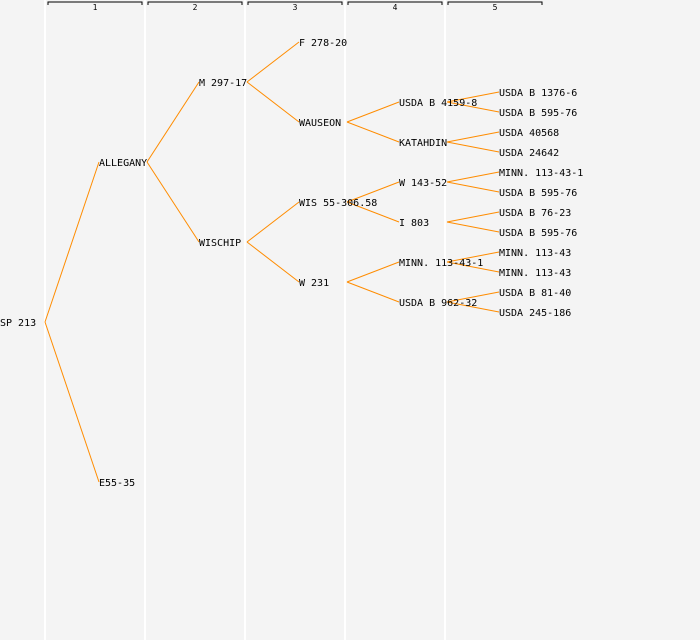 Image resolution: width=700 pixels, height=640 pixels. I want to click on generation-label: 3, so click(295, 7).